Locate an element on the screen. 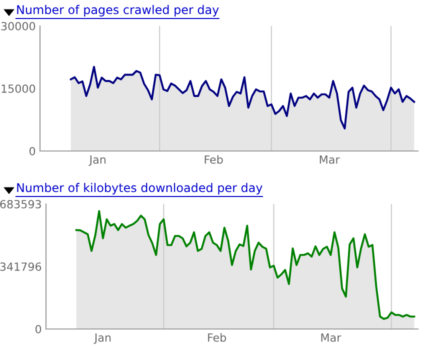 The image size is (422, 347). y-tick-label: 15000 is located at coordinates (19, 88).